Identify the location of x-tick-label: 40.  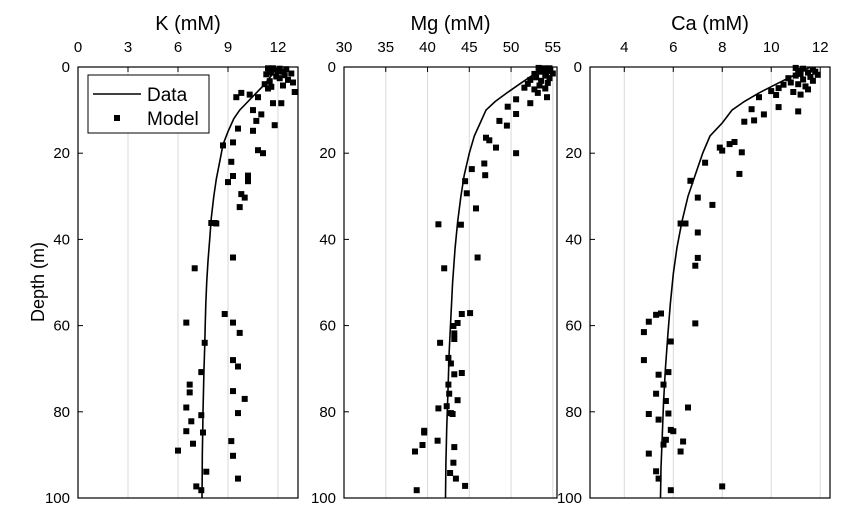
(427, 47).